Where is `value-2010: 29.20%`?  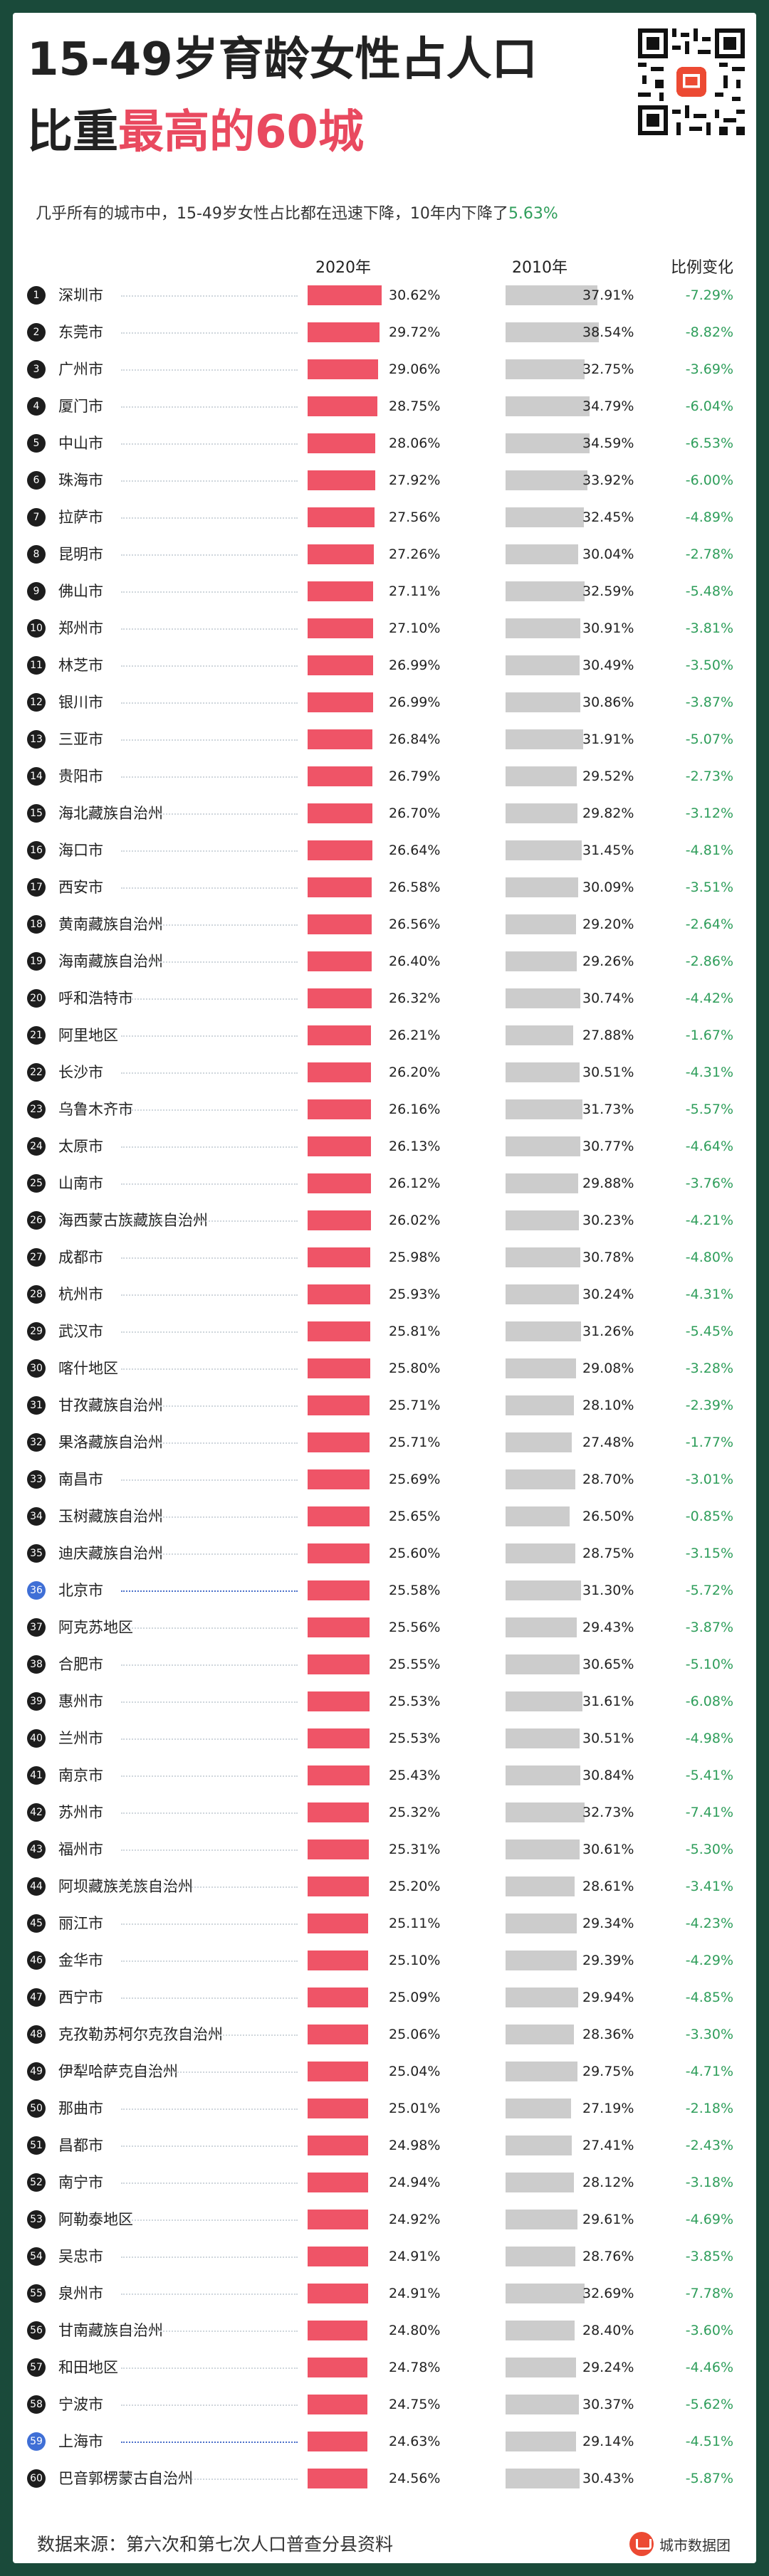
value-2010: 29.20% is located at coordinates (608, 924).